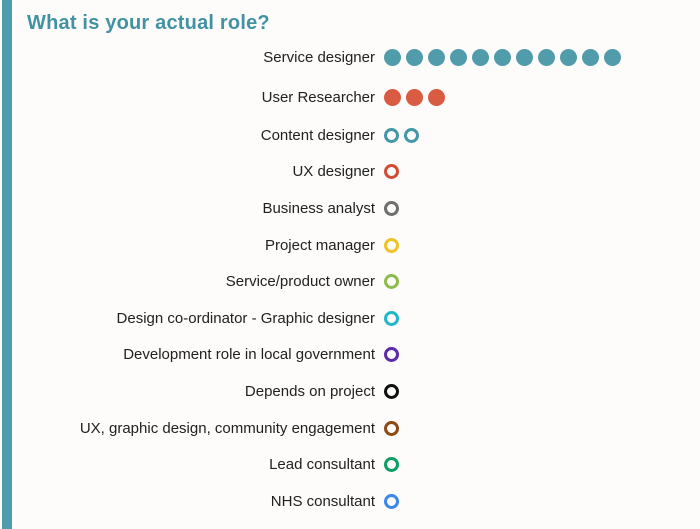 The image size is (700, 529). Describe the element at coordinates (319, 245) in the screenshot. I see `category-label: Project manager` at that location.